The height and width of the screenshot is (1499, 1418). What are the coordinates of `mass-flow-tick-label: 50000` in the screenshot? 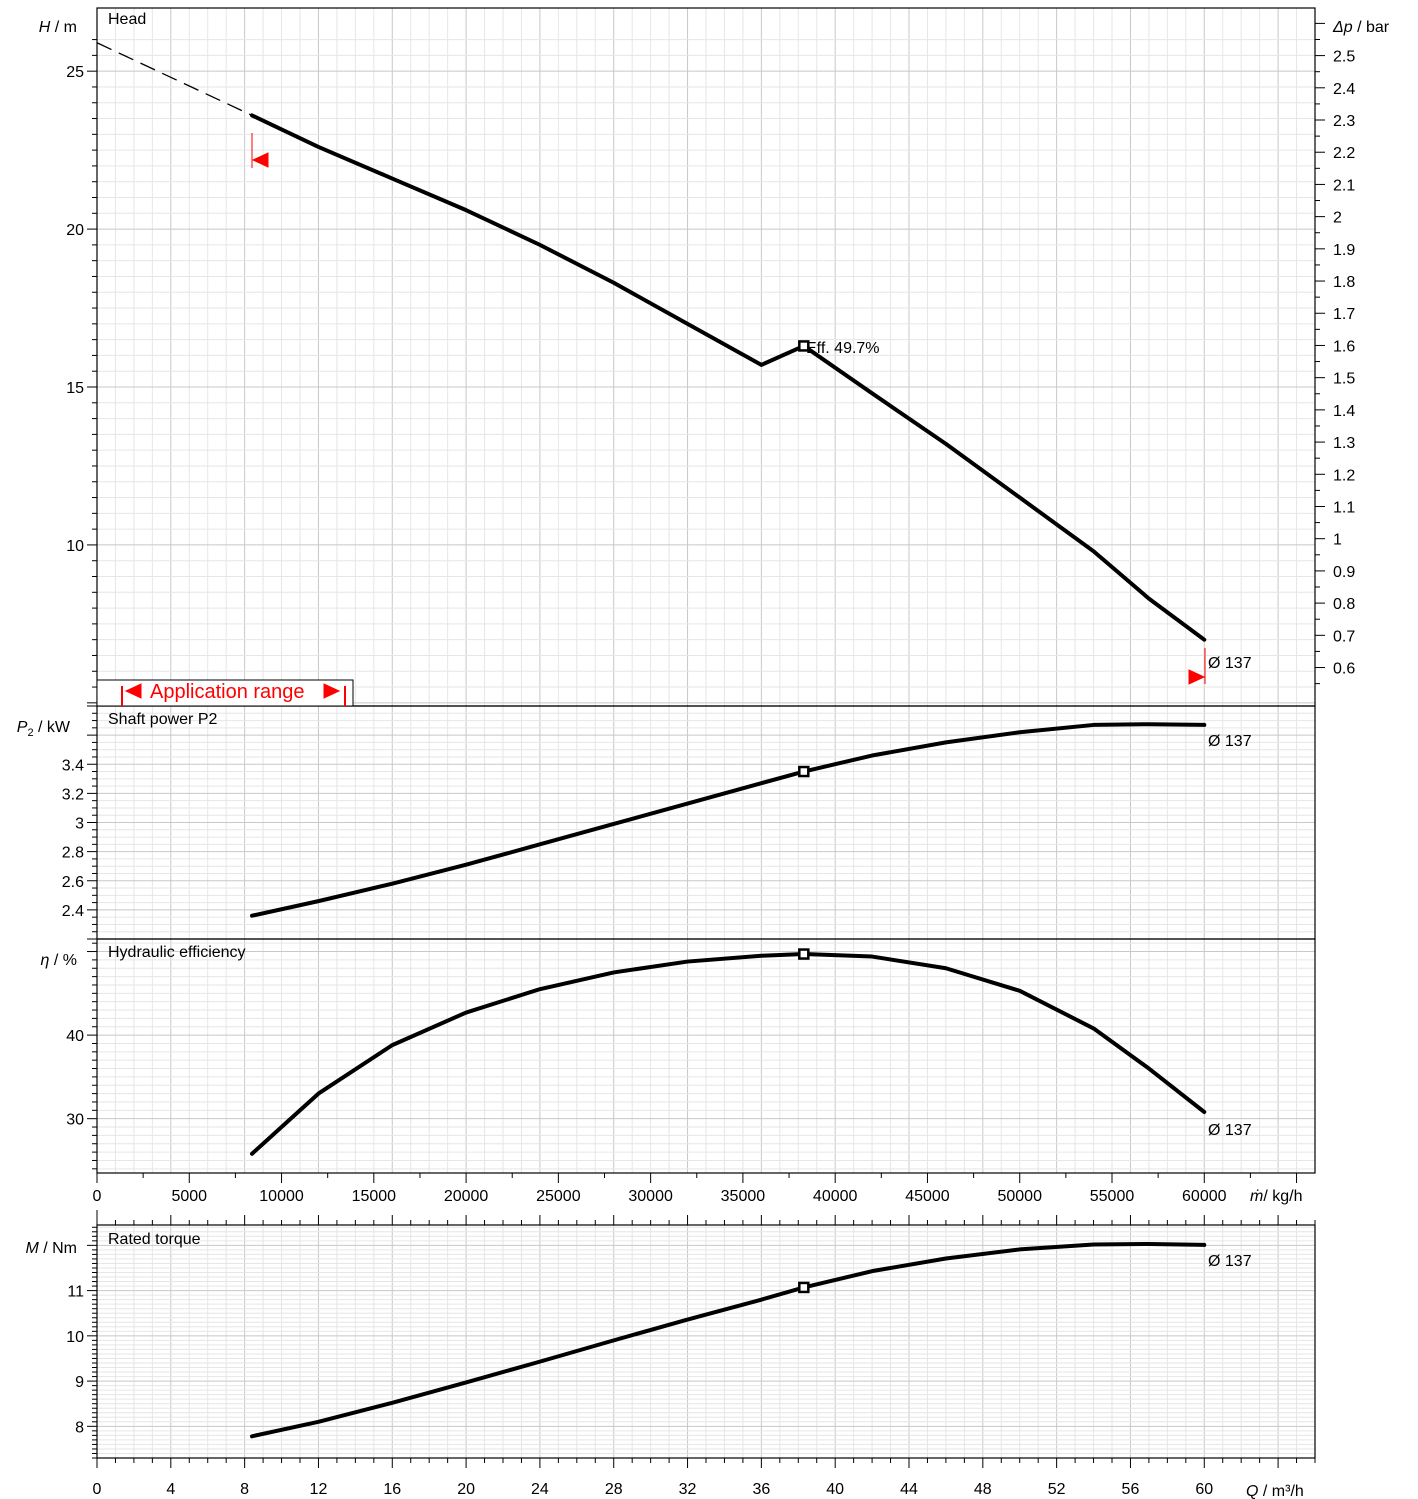 It's located at (1019, 1196).